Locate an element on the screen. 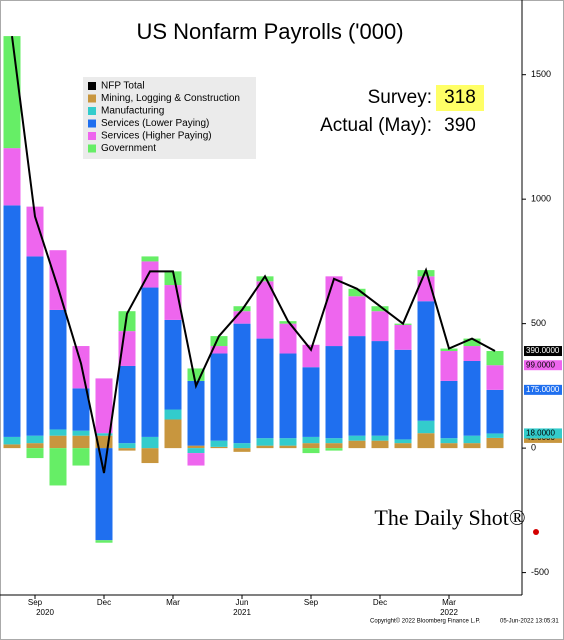  y-tick-label: 1000 is located at coordinates (541, 199).